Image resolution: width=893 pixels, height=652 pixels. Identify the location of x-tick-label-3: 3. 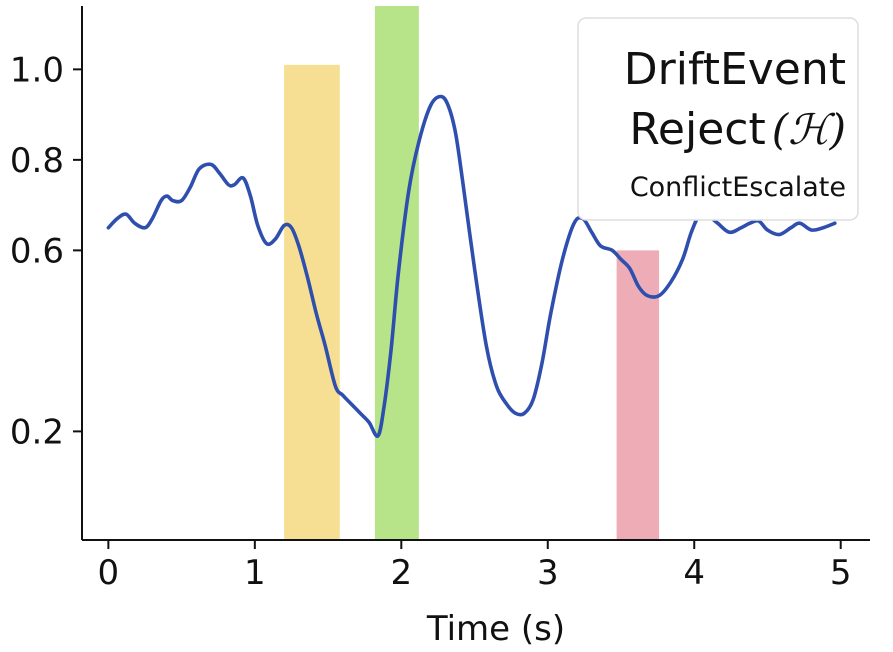
(548, 573).